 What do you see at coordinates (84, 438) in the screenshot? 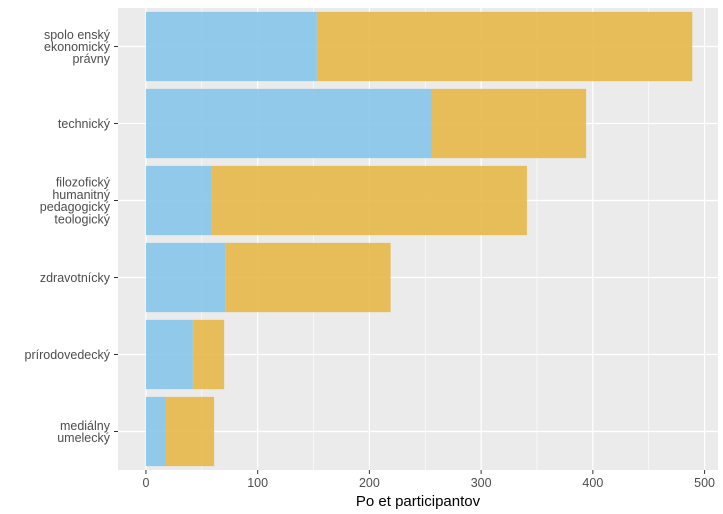
I see `y-tick-label-line: umelecký` at bounding box center [84, 438].